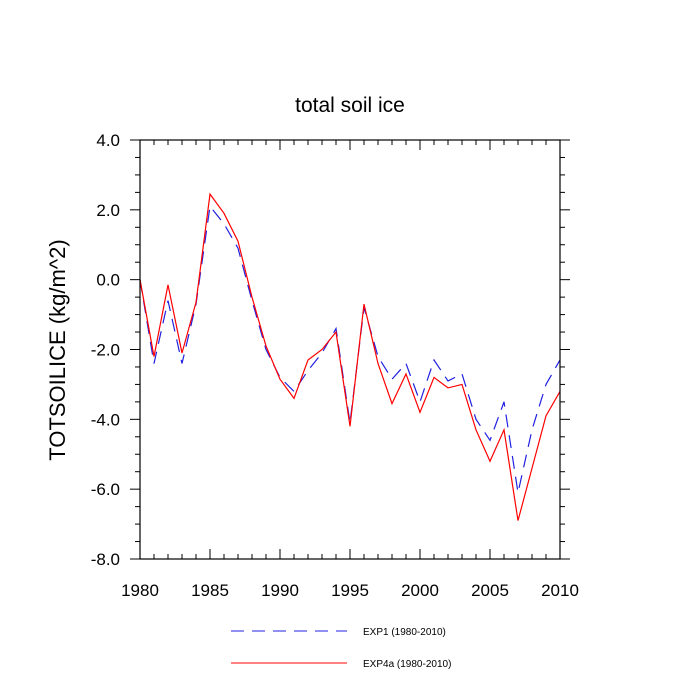 This screenshot has height=700, width=700. Describe the element at coordinates (108, 210) in the screenshot. I see `y-tick-label: 2.0` at that location.